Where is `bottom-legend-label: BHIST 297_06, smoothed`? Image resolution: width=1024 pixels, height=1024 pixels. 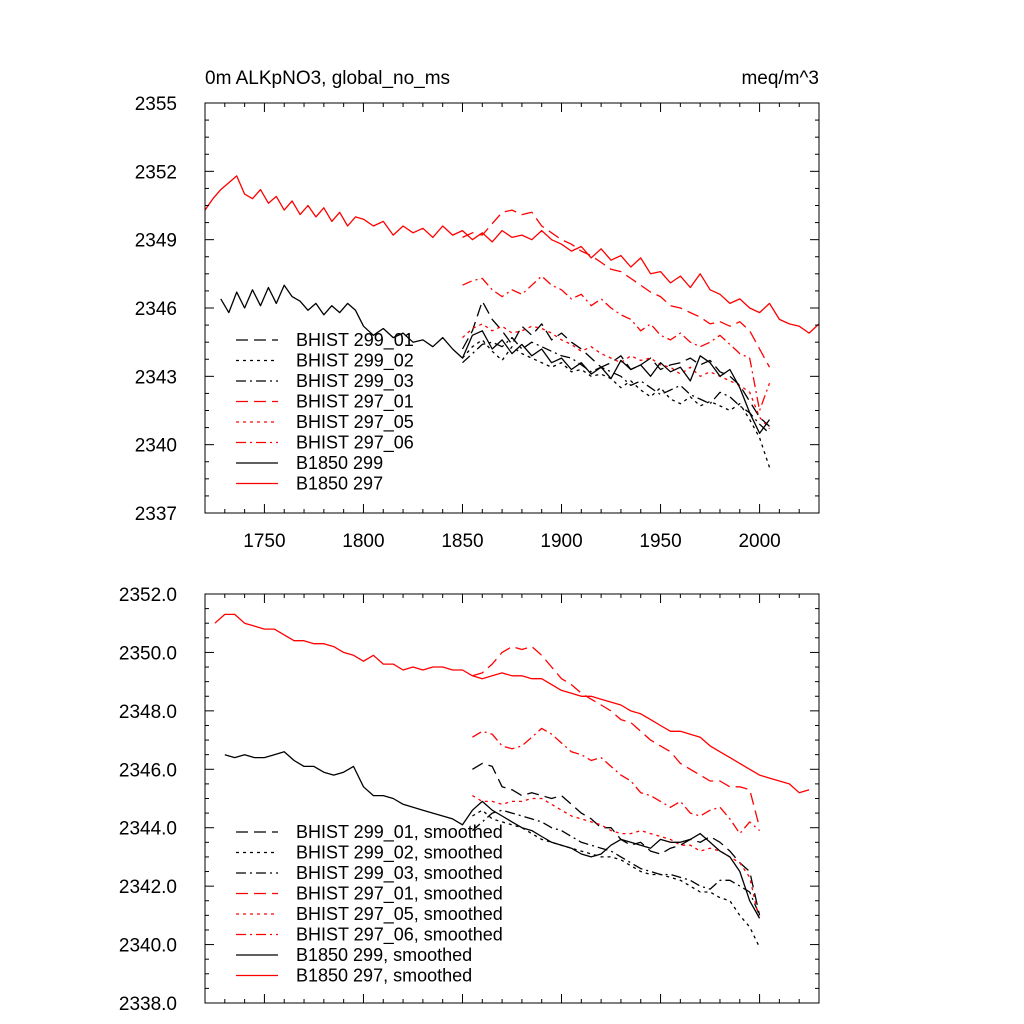 bottom-legend-label: BHIST 297_06, smoothed is located at coordinates (399, 935).